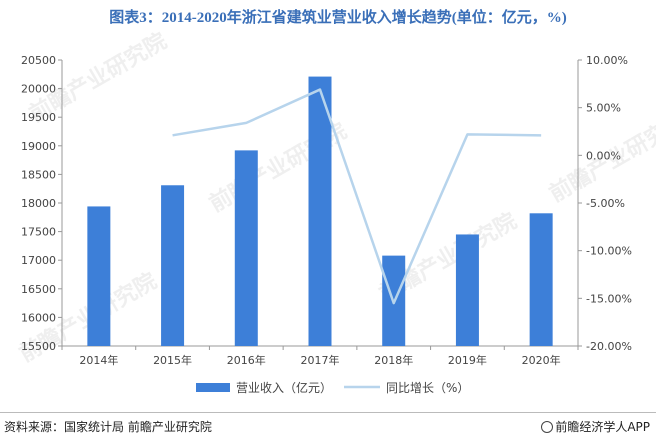 This screenshot has width=656, height=444. I want to click on x-tick-label: 2017年, so click(320, 360).